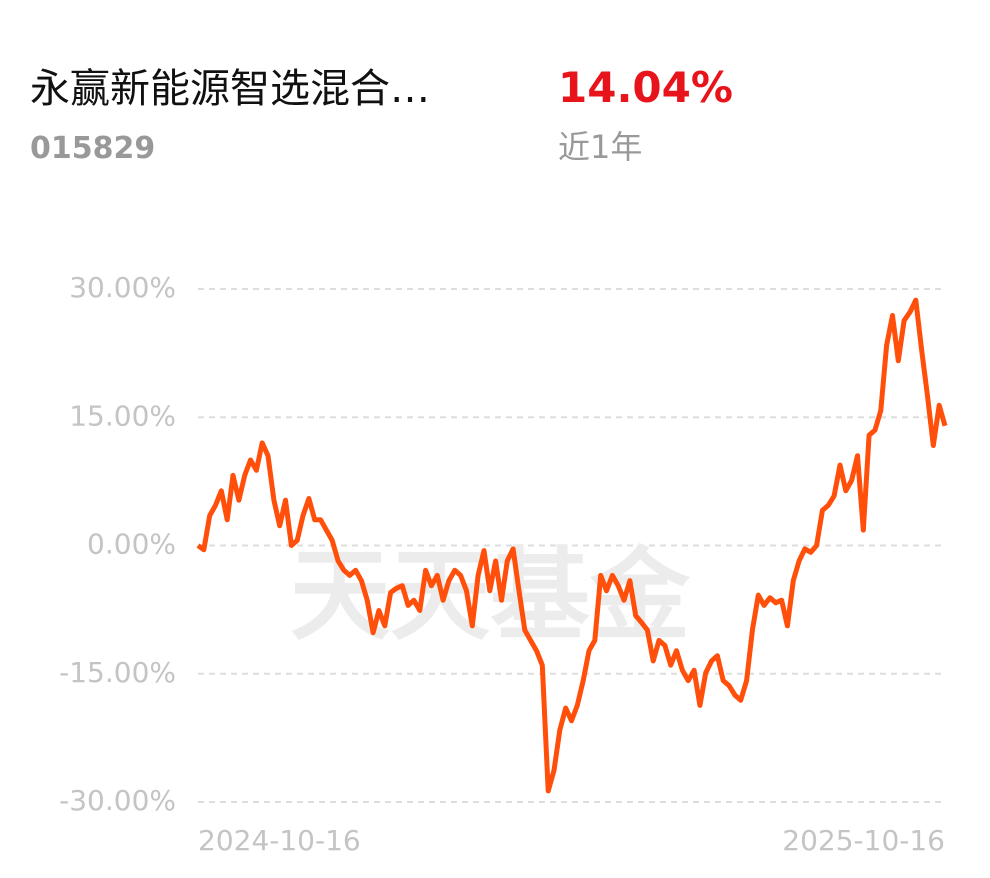 The image size is (990, 878). I want to click on period: 近1年, so click(600, 147).